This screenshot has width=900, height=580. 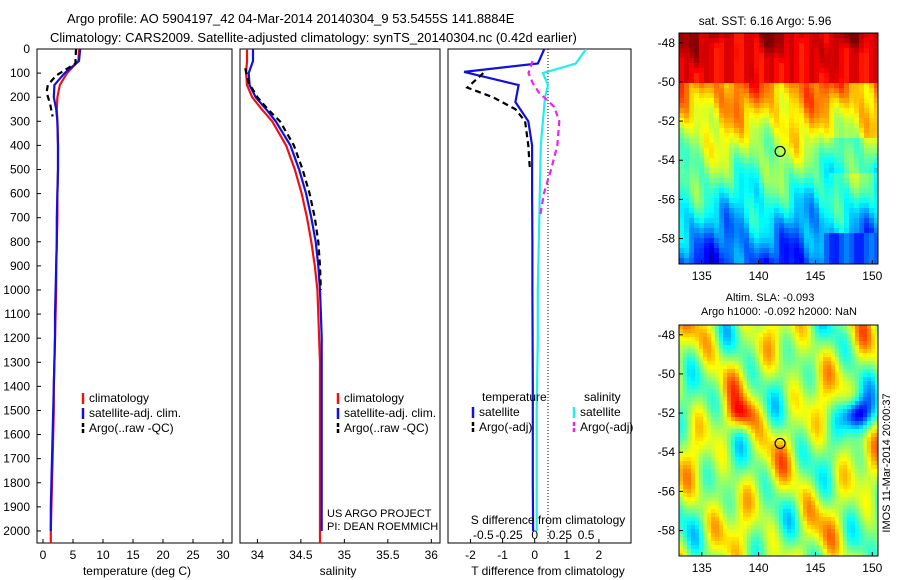 What do you see at coordinates (667, 160) in the screenshot?
I see `map-y-tick-label: -54` at bounding box center [667, 160].